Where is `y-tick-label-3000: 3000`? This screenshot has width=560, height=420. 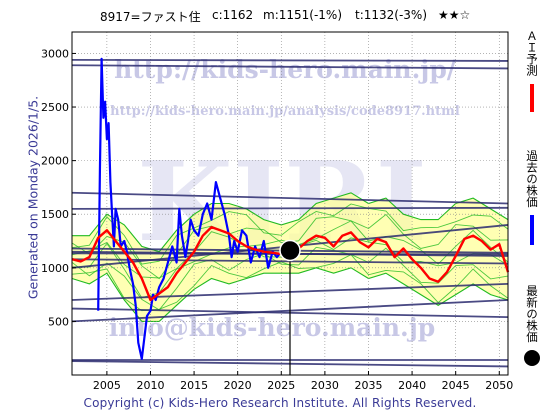 y-tick-label-3000: 3000 is located at coordinates (55, 53).